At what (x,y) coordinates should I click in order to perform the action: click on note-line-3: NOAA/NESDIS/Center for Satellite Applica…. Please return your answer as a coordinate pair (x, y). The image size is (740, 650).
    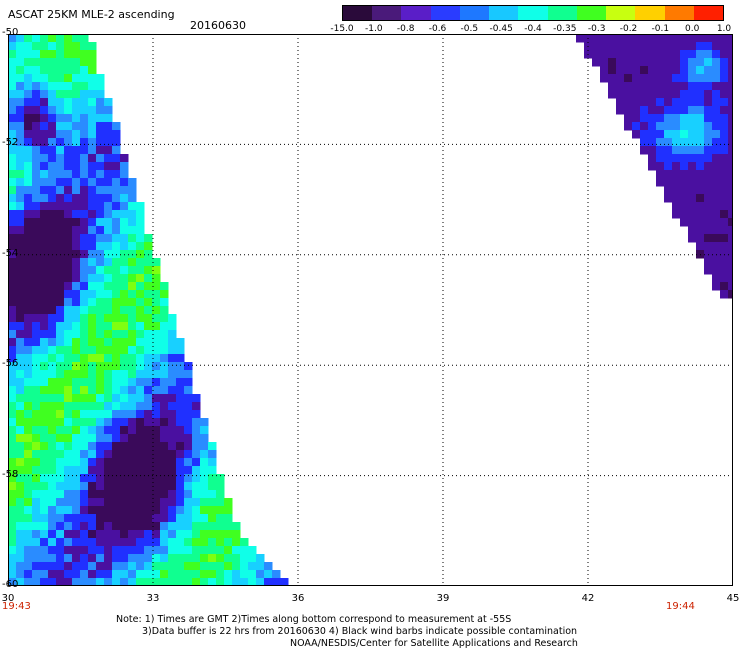
    Looking at the image, I should click on (434, 643).